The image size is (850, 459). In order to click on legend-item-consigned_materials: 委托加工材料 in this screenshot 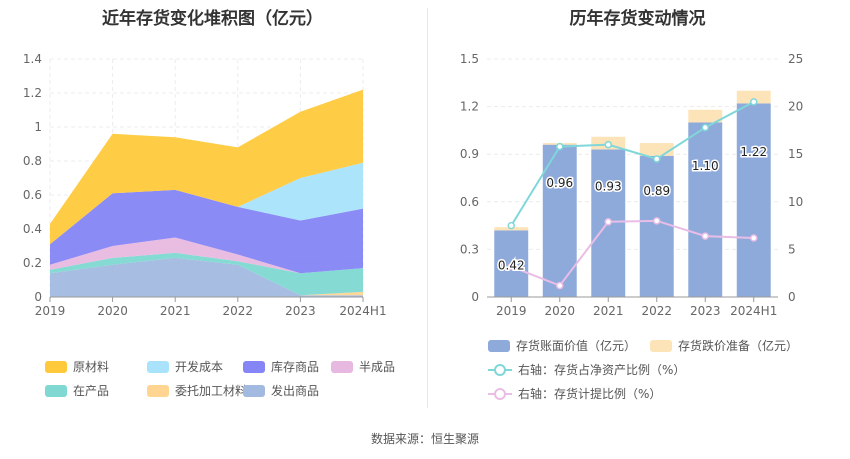, I will do `click(197, 390)`.